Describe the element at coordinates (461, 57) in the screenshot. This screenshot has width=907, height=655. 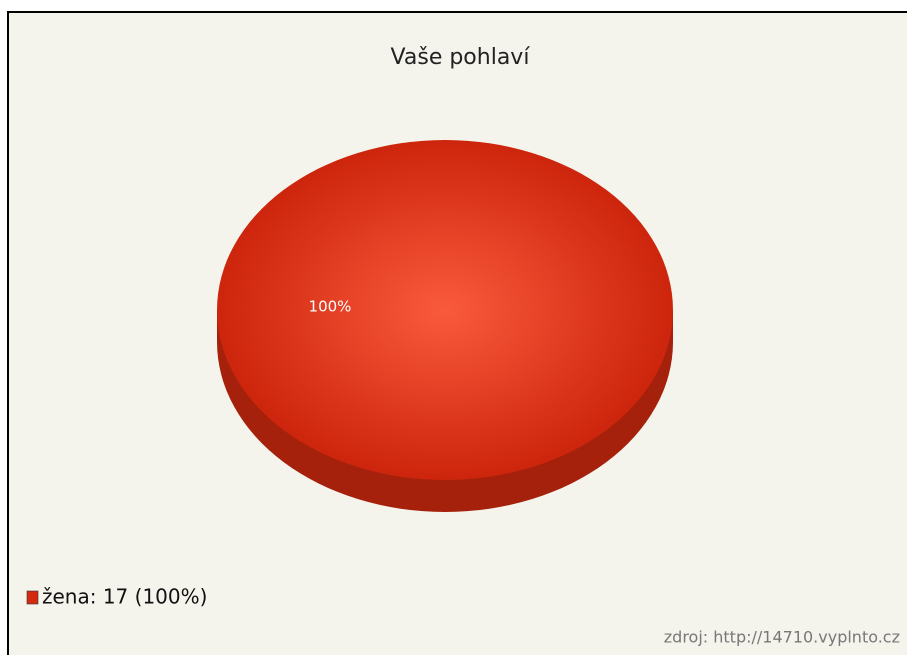
I see `chart-title: Vaše pohlaví` at that location.